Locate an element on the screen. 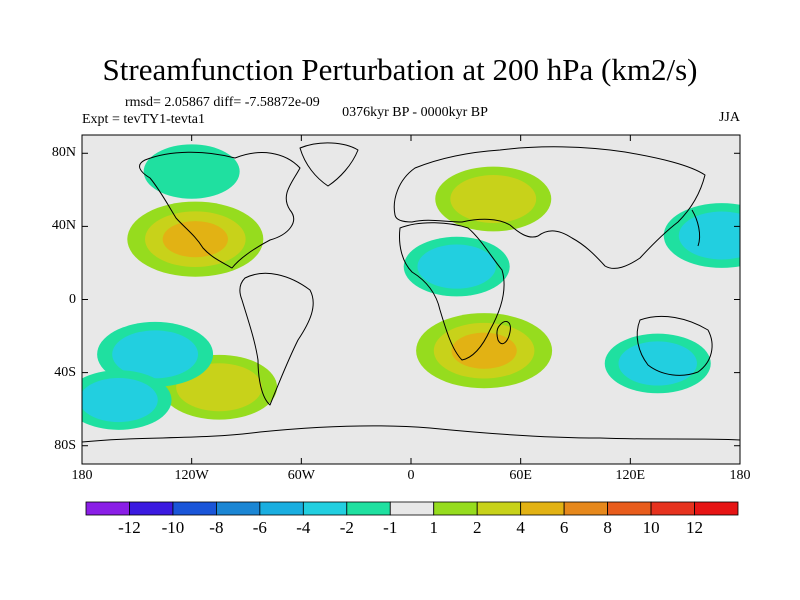  y-tick-label: 80S is located at coordinates (65, 445).